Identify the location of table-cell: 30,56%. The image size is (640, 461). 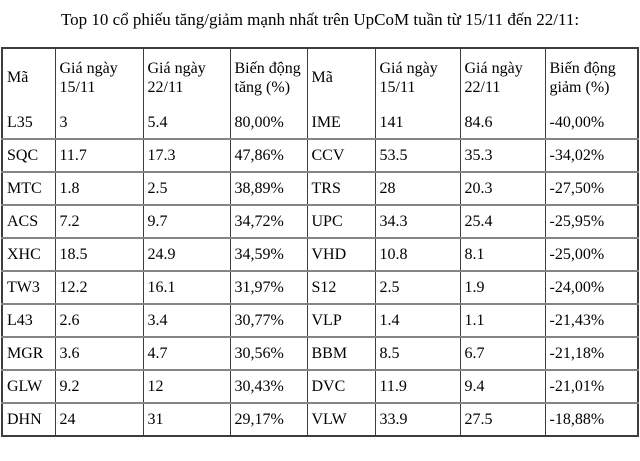
(268, 353).